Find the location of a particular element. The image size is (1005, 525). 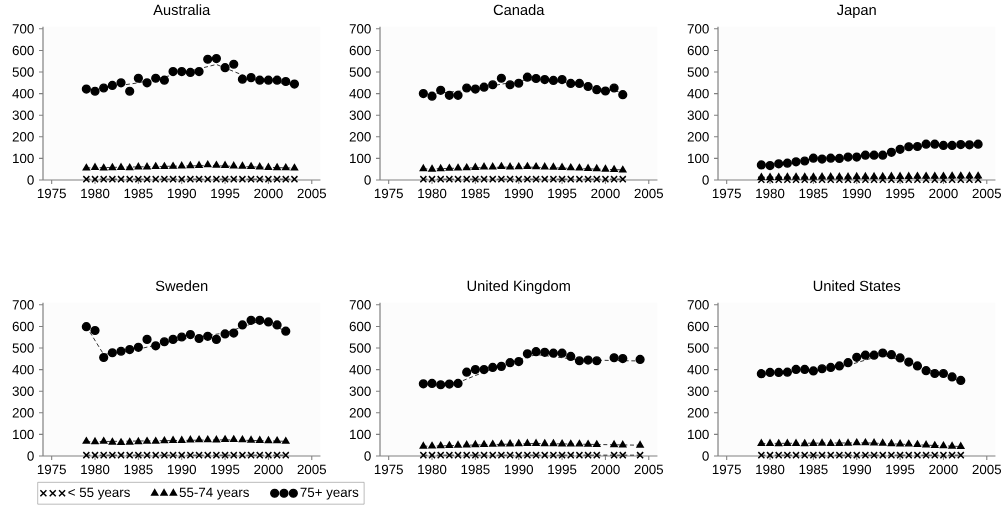

chart-title: Australia is located at coordinates (182, 10).